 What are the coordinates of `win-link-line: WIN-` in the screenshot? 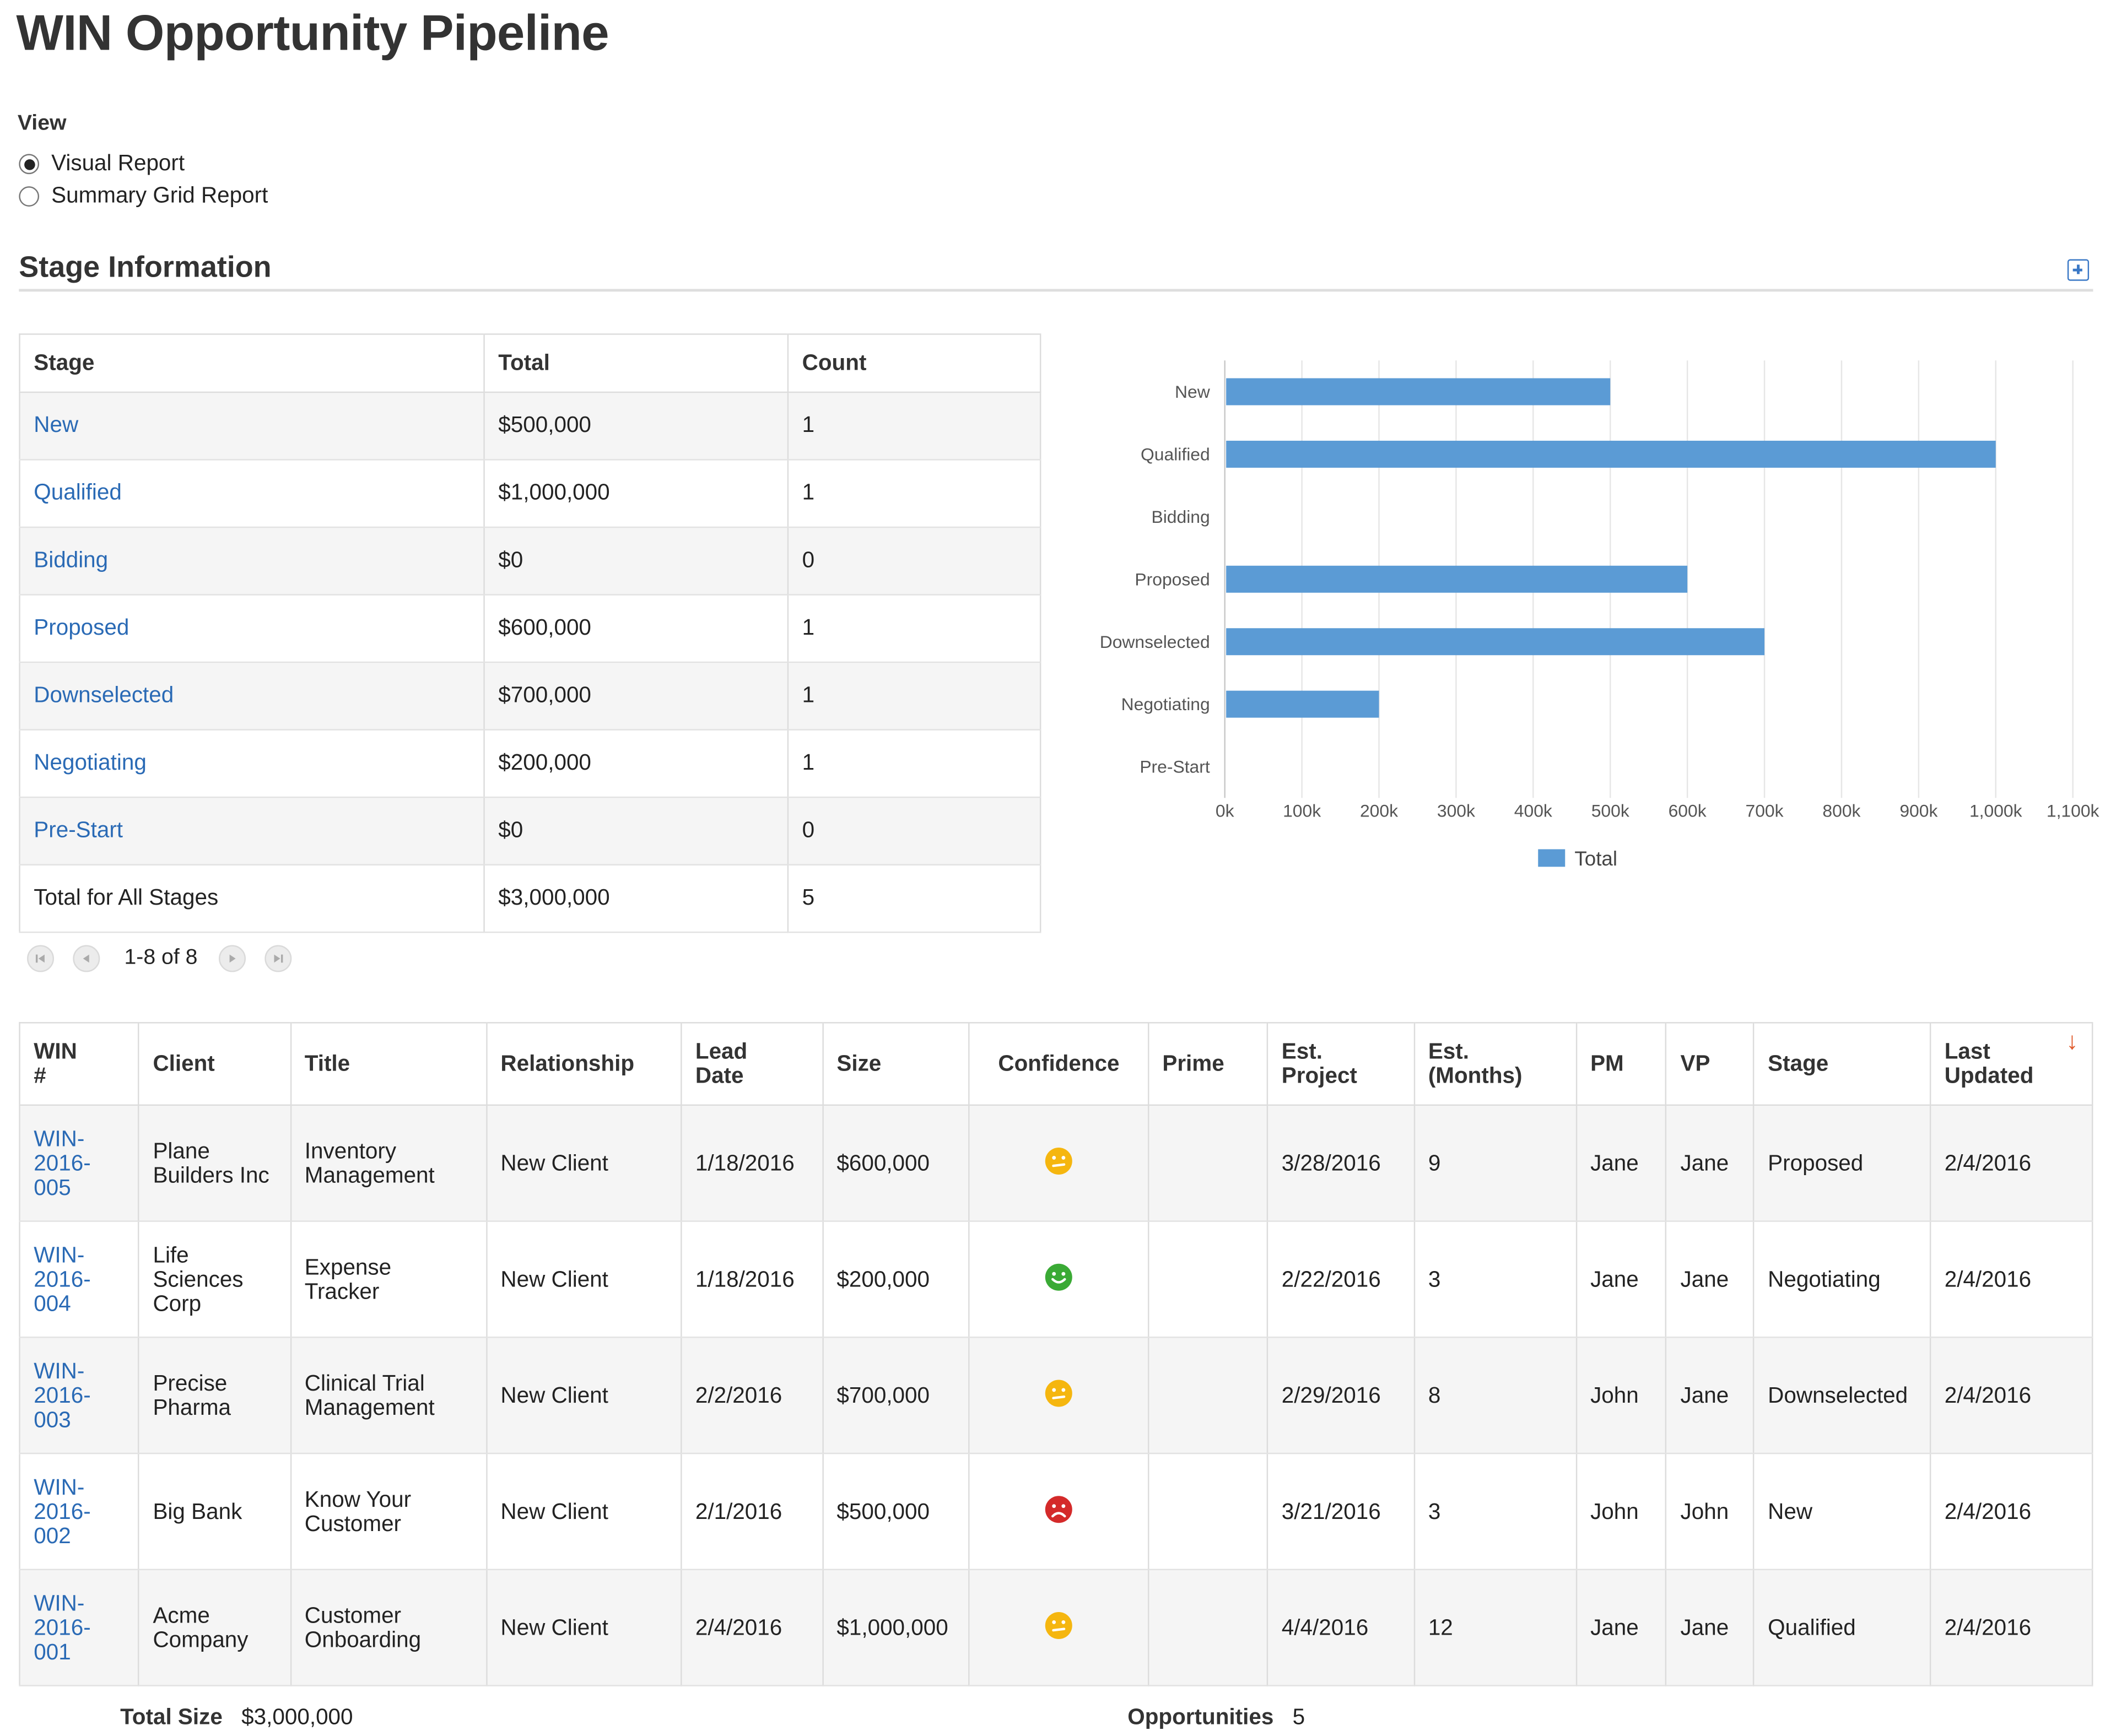 It's located at (59, 1139).